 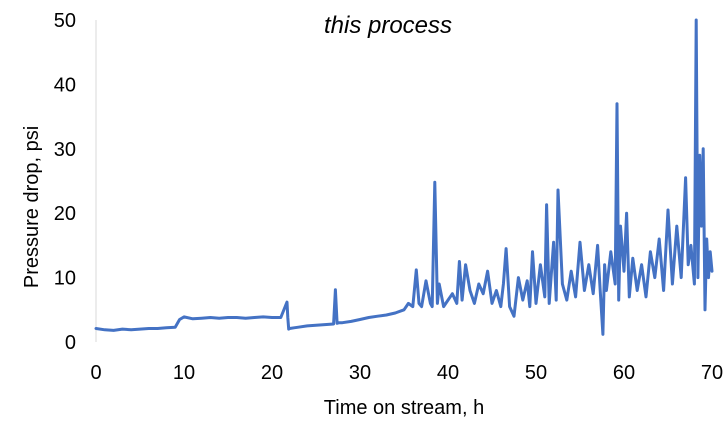 What do you see at coordinates (184, 373) in the screenshot?
I see `x-tick-label: 10` at bounding box center [184, 373].